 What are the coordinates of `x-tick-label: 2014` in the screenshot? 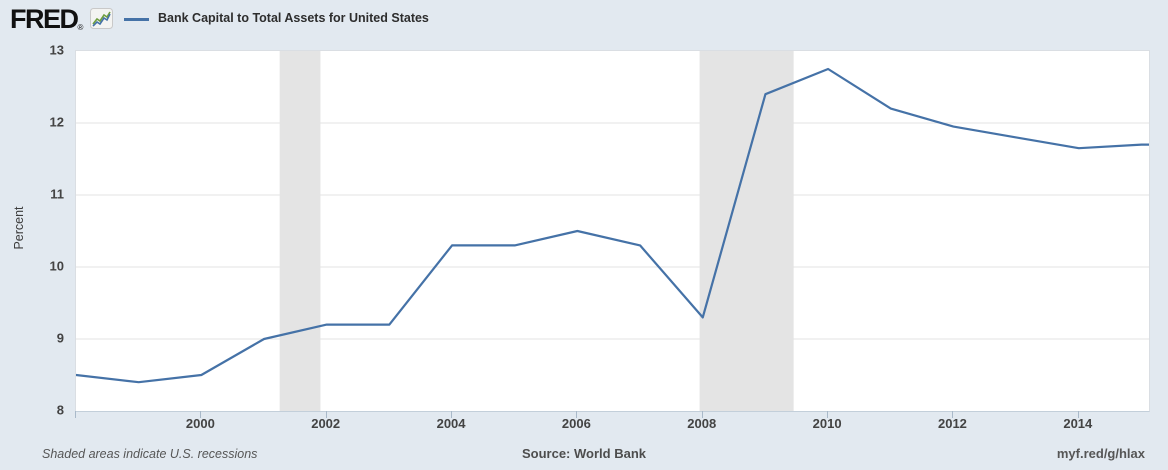 It's located at (1078, 423).